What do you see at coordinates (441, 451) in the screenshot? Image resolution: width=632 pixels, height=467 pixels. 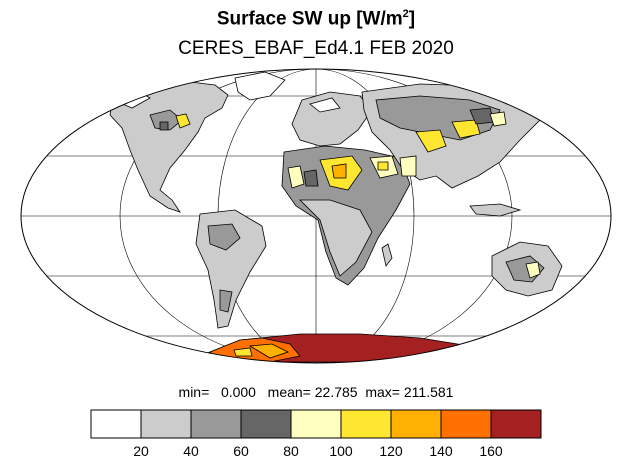 I see `colorbar-tick-label: 140` at bounding box center [441, 451].